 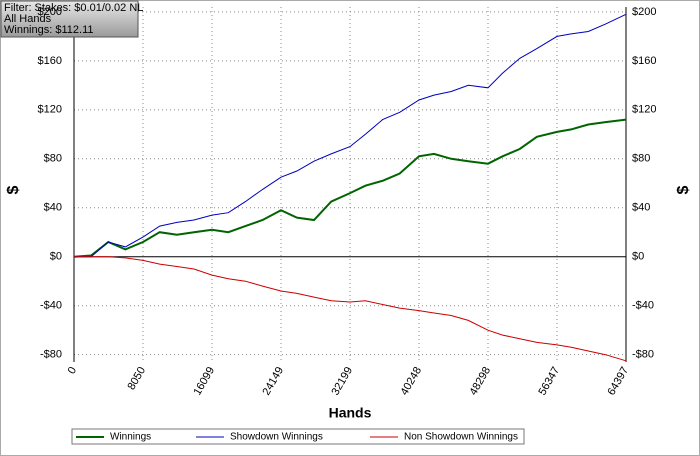 What do you see at coordinates (641, 159) in the screenshot?
I see `y2-tick-label: $80` at bounding box center [641, 159].